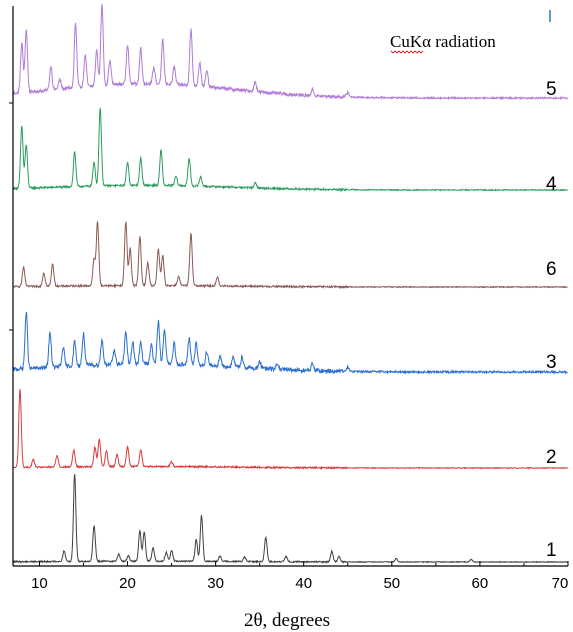 Image resolution: width=573 pixels, height=632 pixels. I want to click on x-tick-label: 50, so click(391, 583).